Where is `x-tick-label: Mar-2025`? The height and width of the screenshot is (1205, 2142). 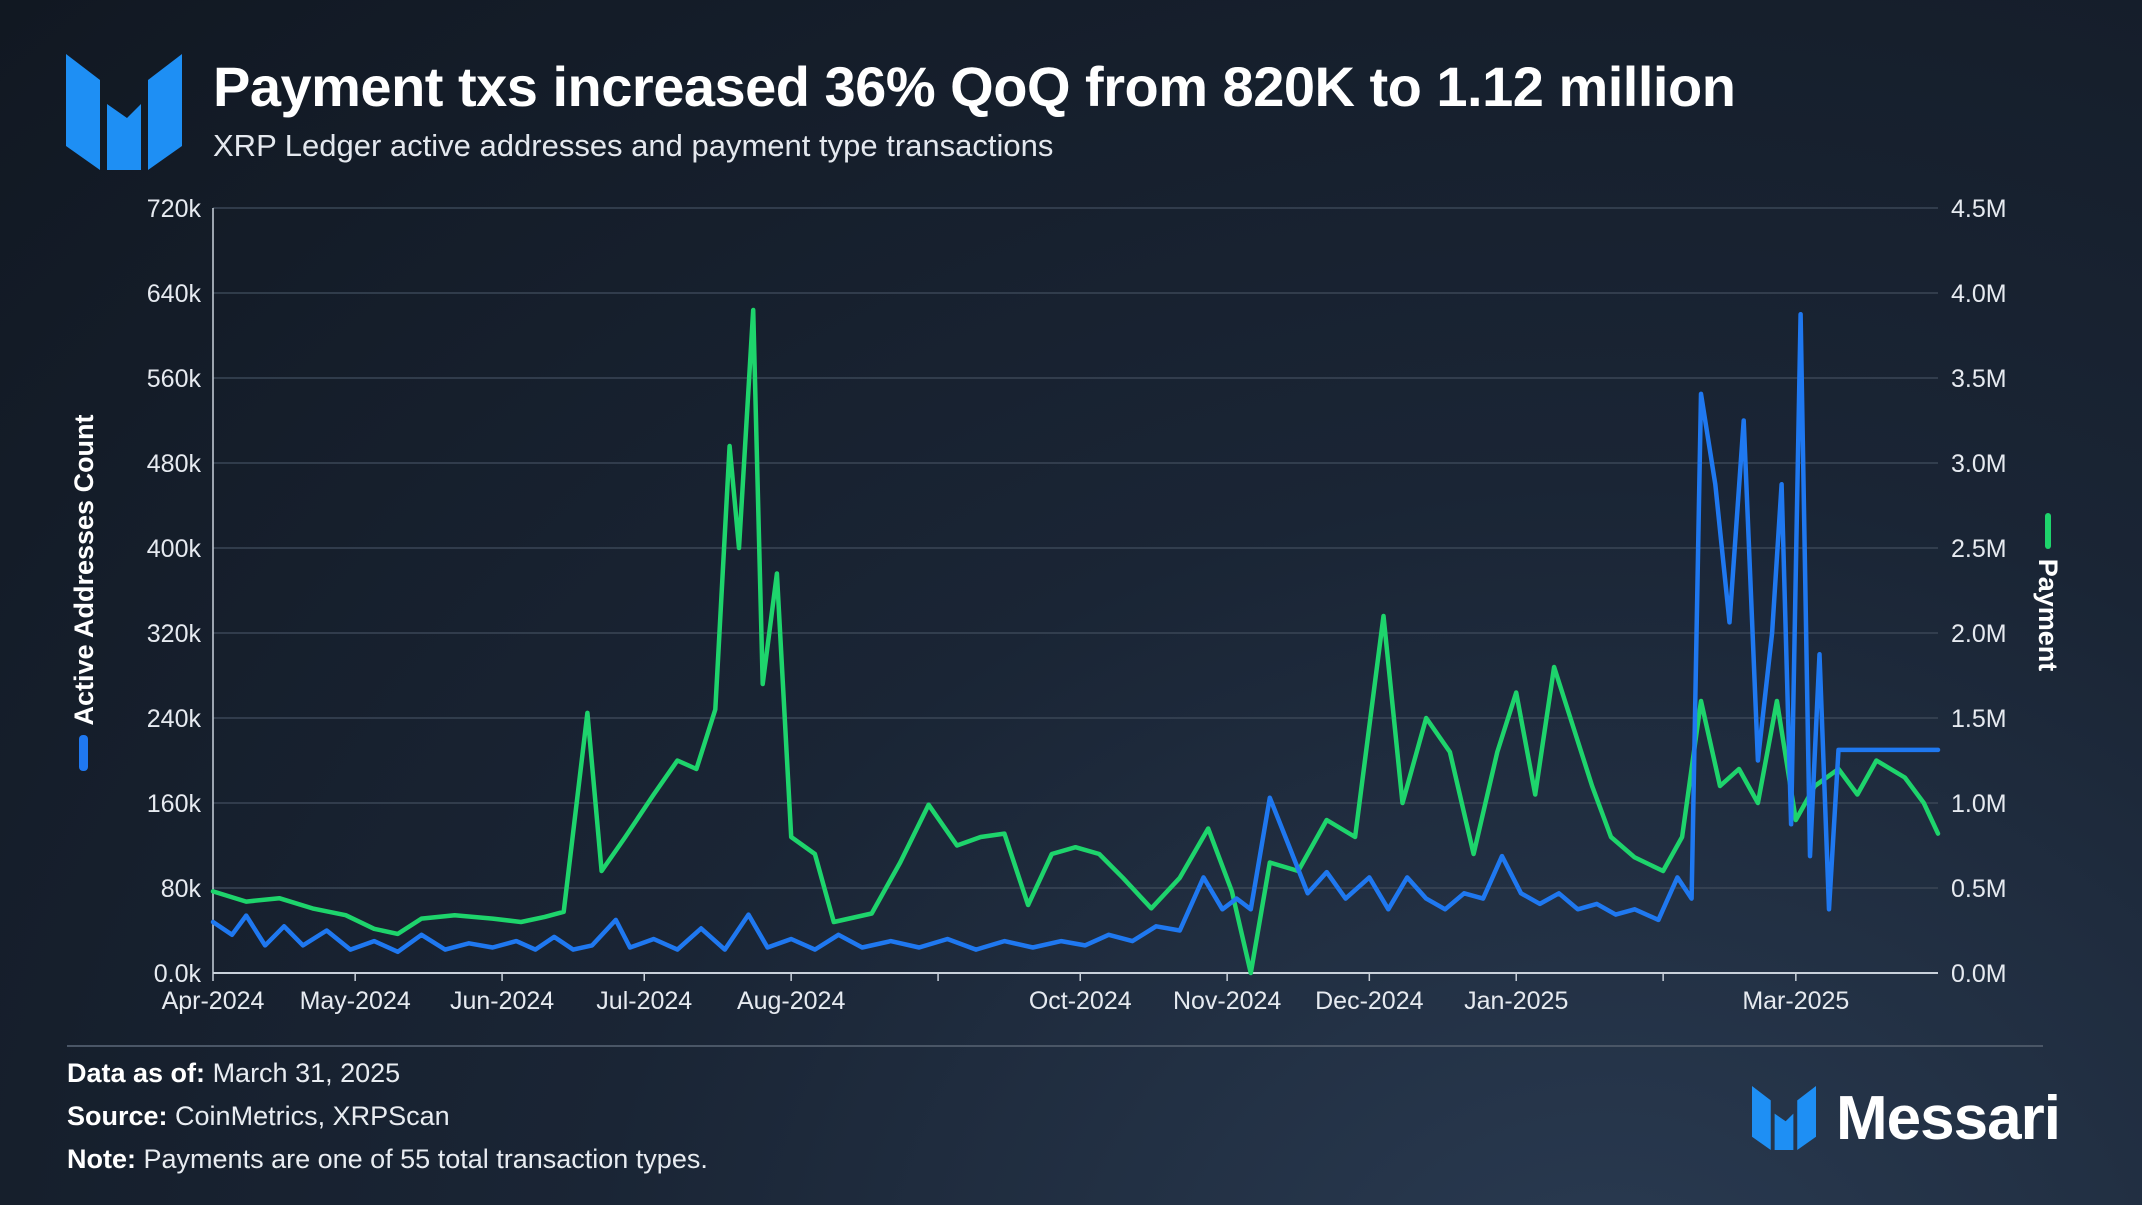
x-tick-label: Mar-2025 is located at coordinates (1795, 1001).